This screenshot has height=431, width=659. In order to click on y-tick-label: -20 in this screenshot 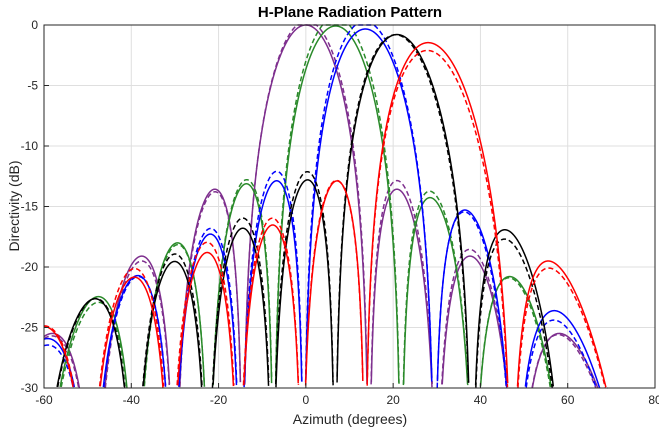, I will do `click(30, 267)`.